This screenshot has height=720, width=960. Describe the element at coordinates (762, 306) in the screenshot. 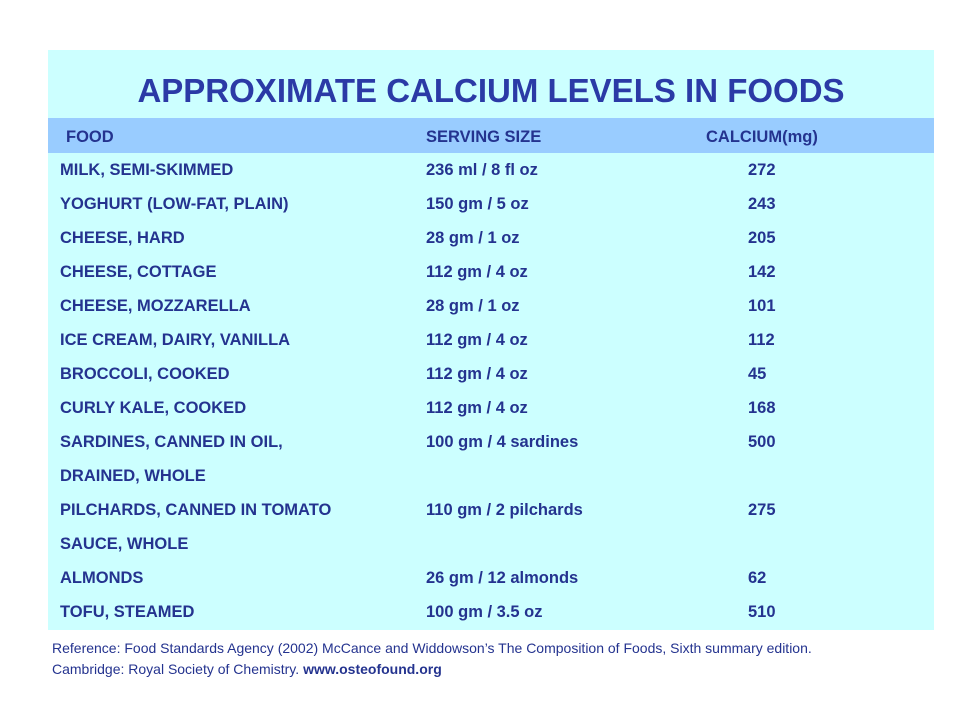

I see `calcium-cell: 101` at that location.